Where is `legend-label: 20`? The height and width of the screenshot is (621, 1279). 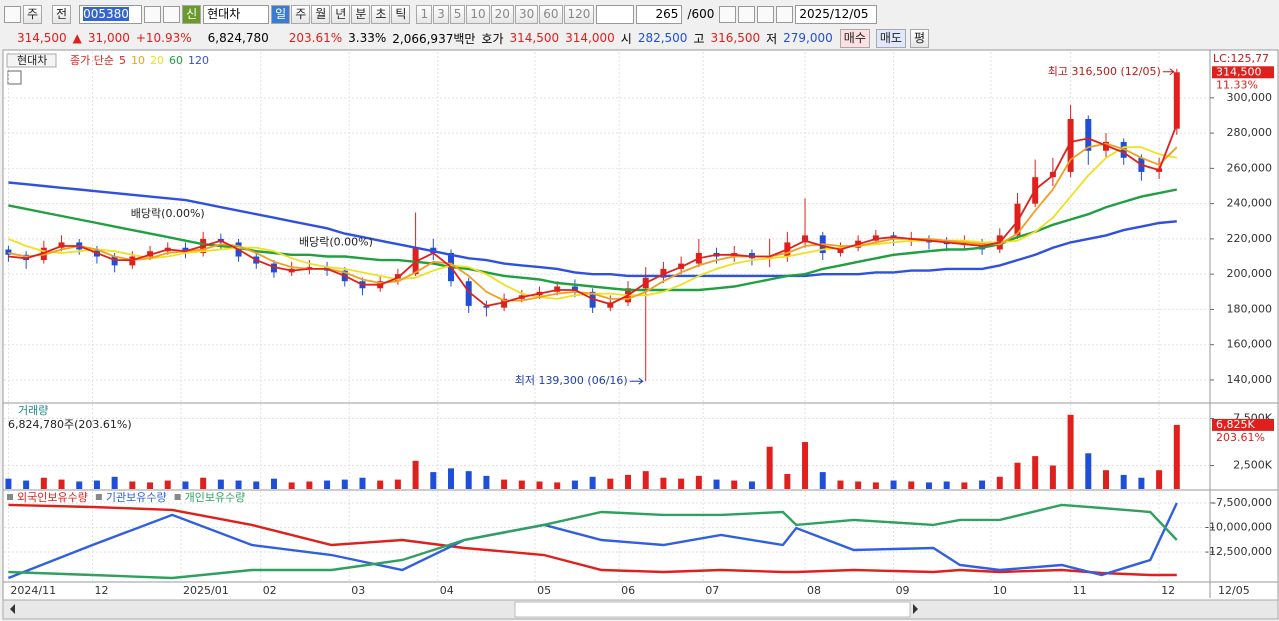 legend-label: 20 is located at coordinates (157, 60).